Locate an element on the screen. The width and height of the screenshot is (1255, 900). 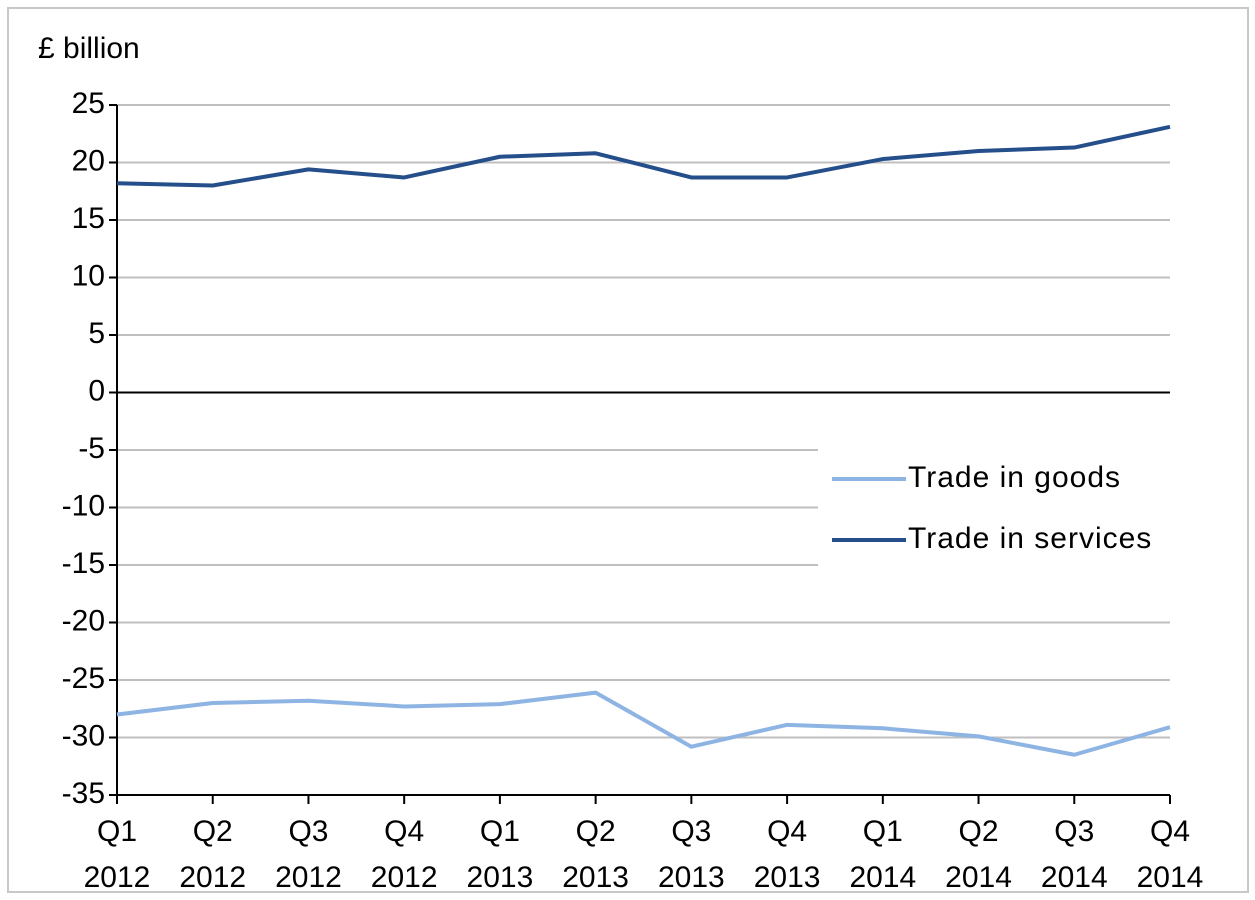
legend-box is located at coordinates (999, 505).